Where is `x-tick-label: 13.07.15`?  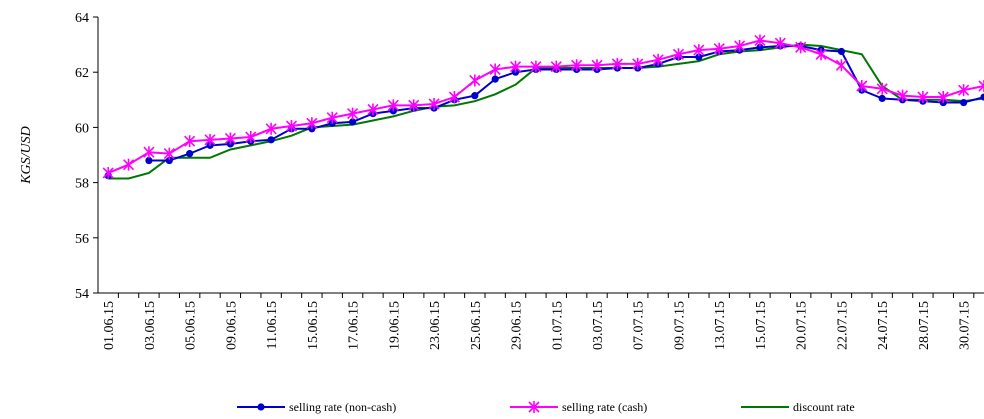
x-tick-label: 13.07.15 is located at coordinates (720, 325).